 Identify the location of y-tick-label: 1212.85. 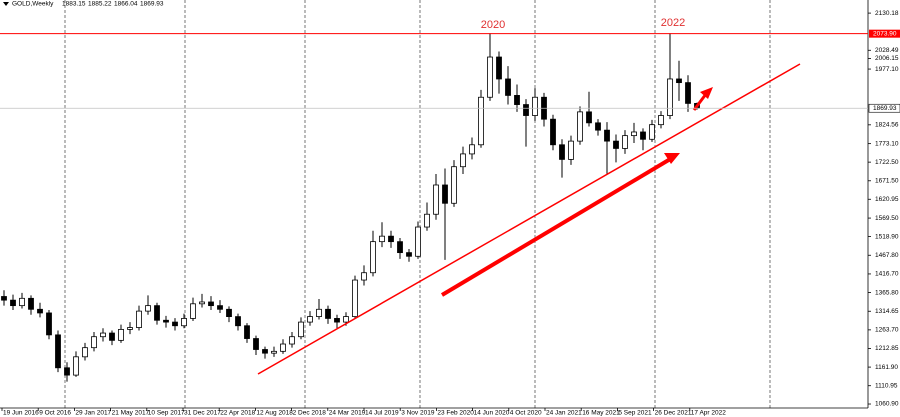
(887, 348).